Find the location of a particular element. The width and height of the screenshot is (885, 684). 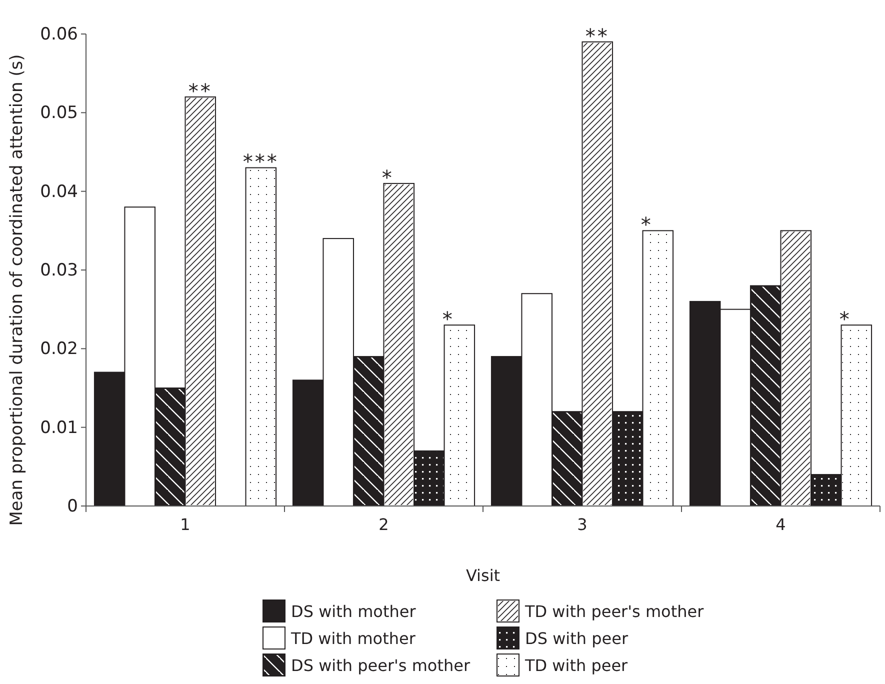

legend-label: DS with mother is located at coordinates (353, 611).